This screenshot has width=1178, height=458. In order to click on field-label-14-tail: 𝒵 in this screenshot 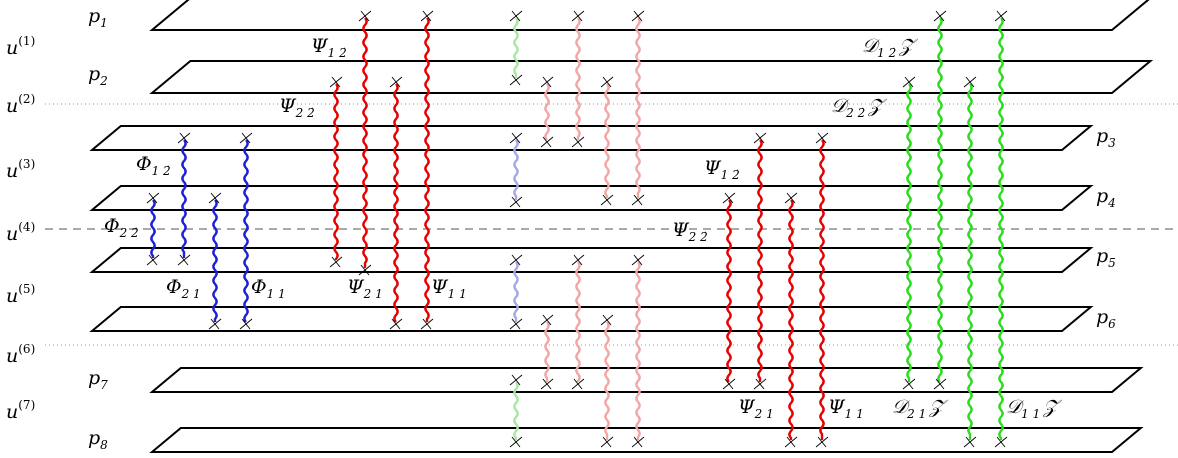, I will do `click(877, 106)`.